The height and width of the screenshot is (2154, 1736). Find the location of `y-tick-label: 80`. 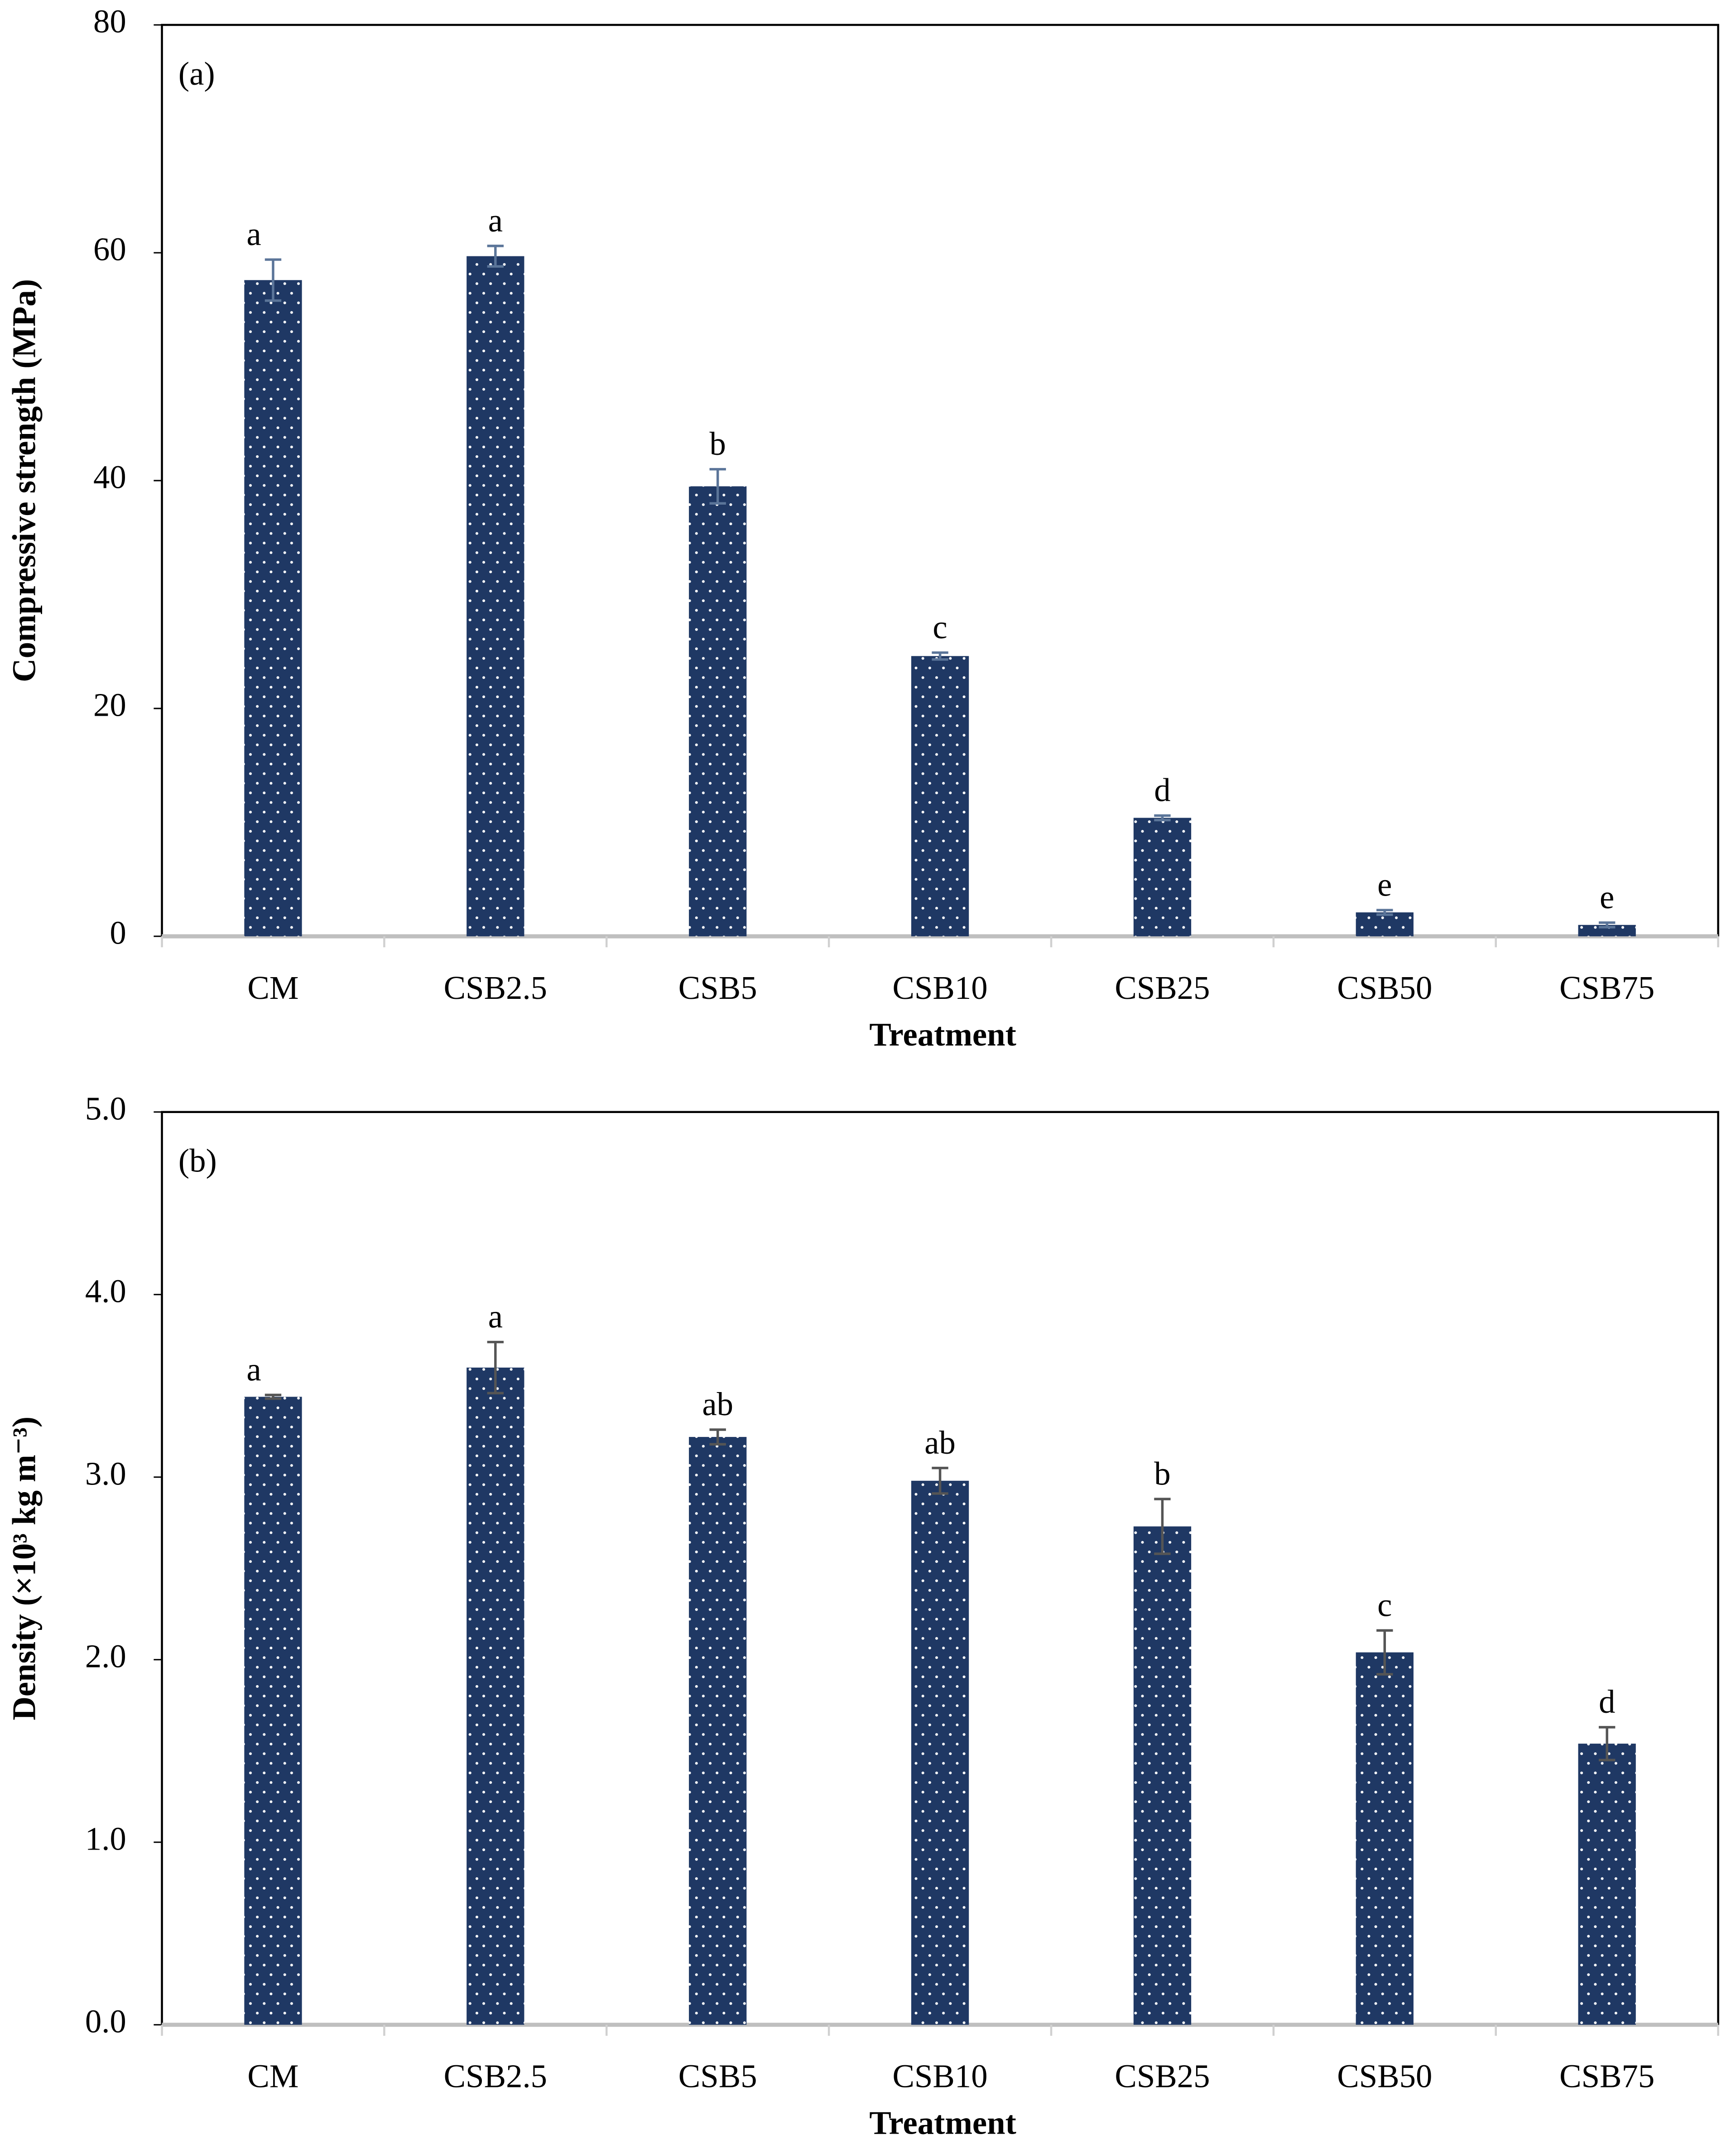

y-tick-label: 80 is located at coordinates (109, 21).